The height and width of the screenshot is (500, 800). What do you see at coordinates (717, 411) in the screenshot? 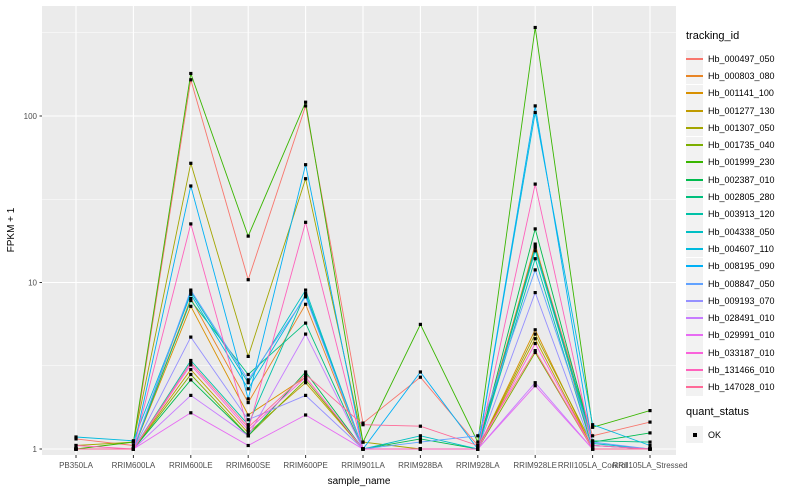
I see `legend-title-quant-status: quant_status` at bounding box center [717, 411].